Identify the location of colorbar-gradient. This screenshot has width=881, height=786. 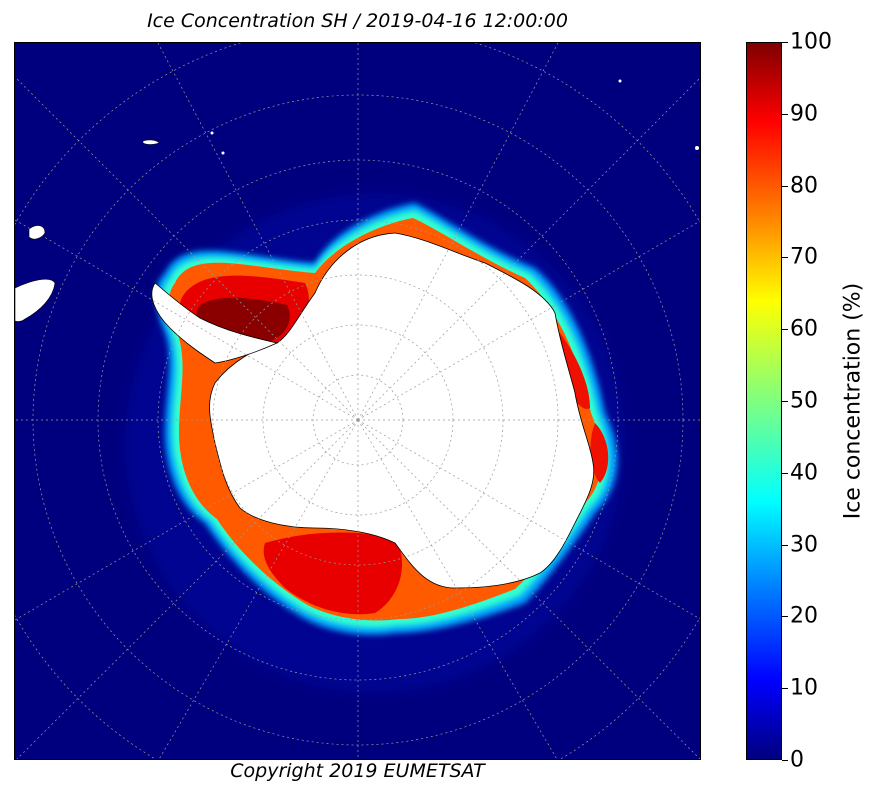
(764, 401).